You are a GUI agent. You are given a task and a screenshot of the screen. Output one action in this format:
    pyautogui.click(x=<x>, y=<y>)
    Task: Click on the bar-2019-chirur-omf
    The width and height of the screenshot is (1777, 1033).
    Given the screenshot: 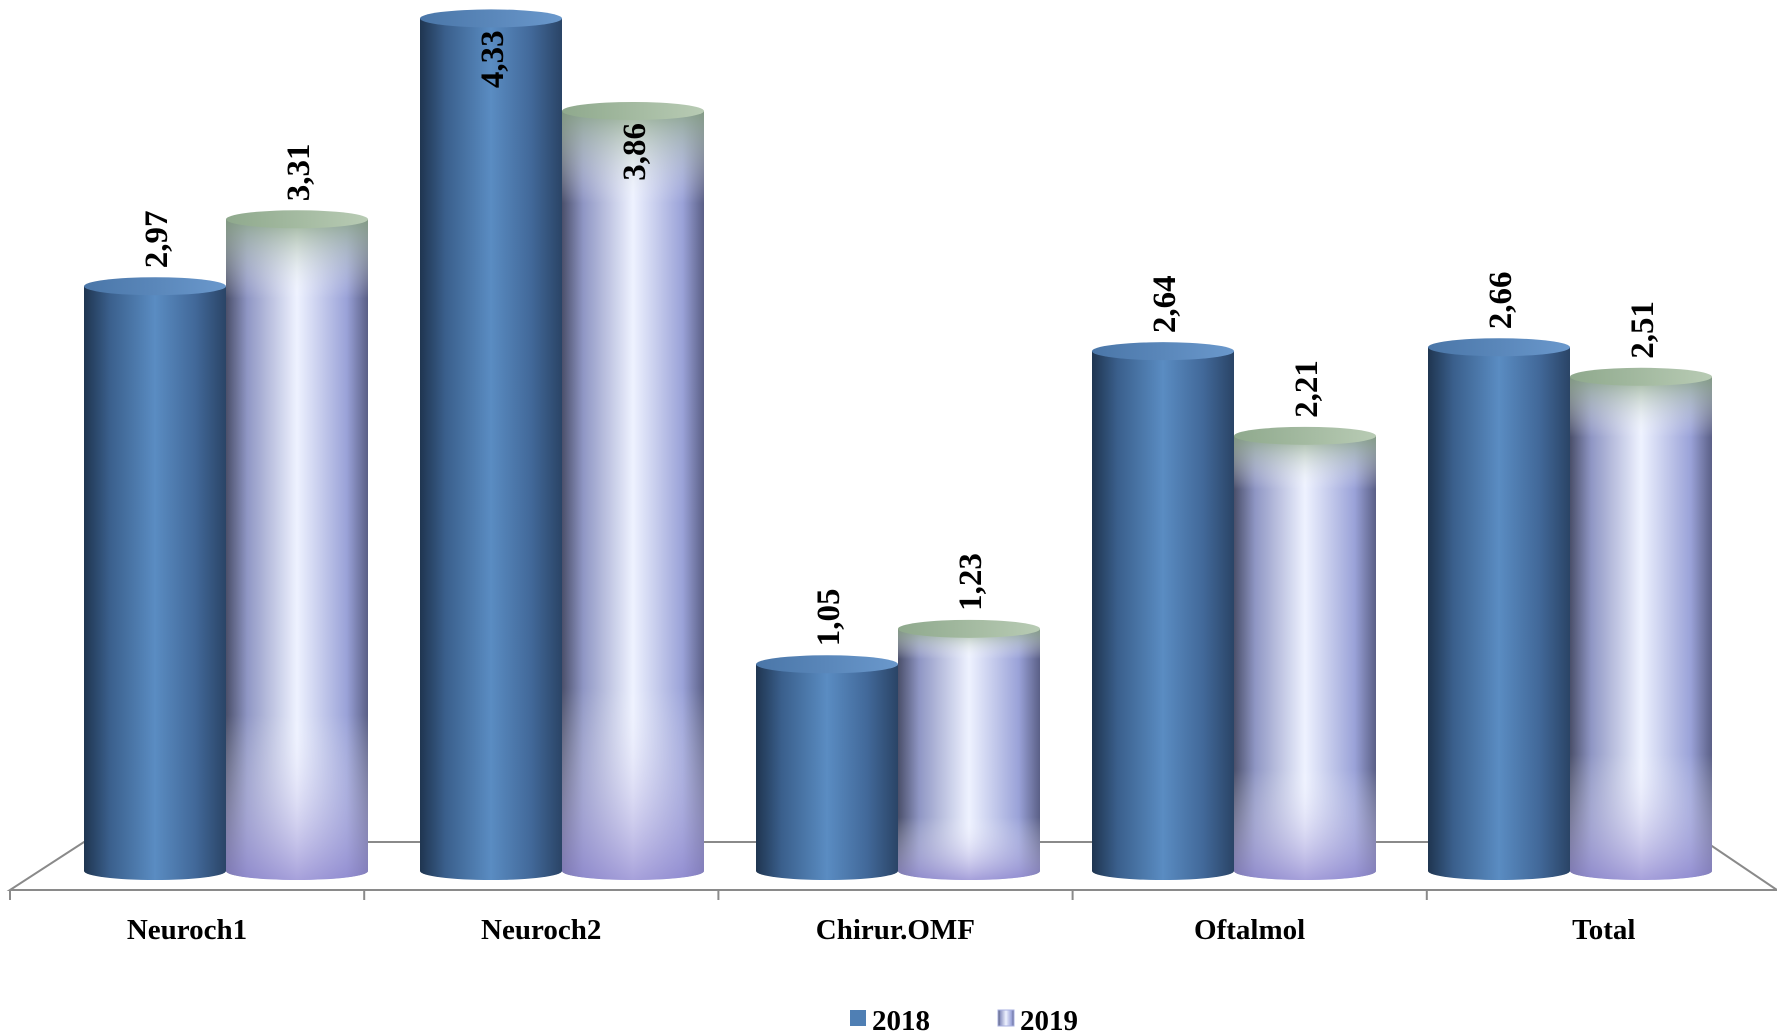 What is the action you would take?
    pyautogui.click(x=969, y=749)
    